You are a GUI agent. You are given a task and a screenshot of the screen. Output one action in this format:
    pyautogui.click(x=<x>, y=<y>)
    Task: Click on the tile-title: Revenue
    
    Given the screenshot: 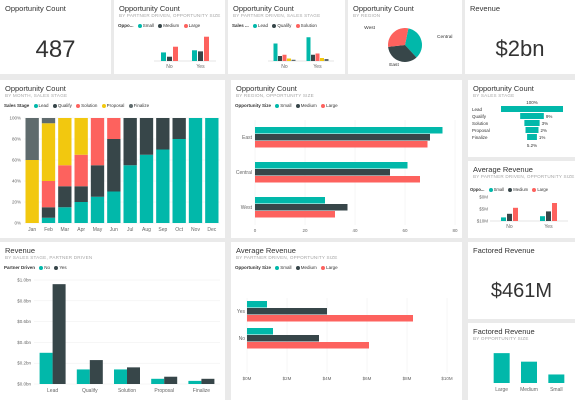 What is the action you would take?
    pyautogui.click(x=485, y=8)
    